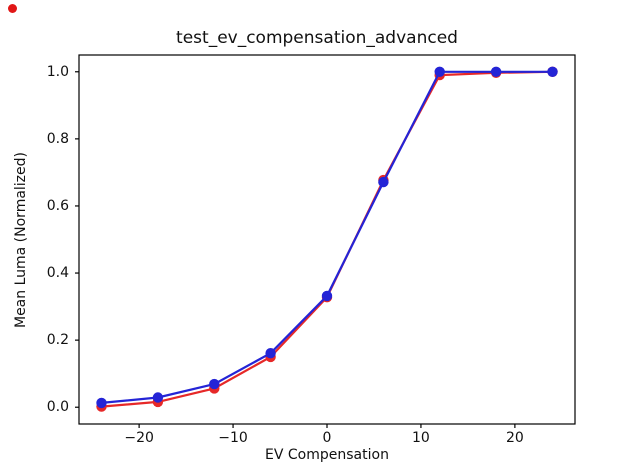 This screenshot has height=473, width=634. I want to click on y-tick-label: 1.0, so click(57, 71).